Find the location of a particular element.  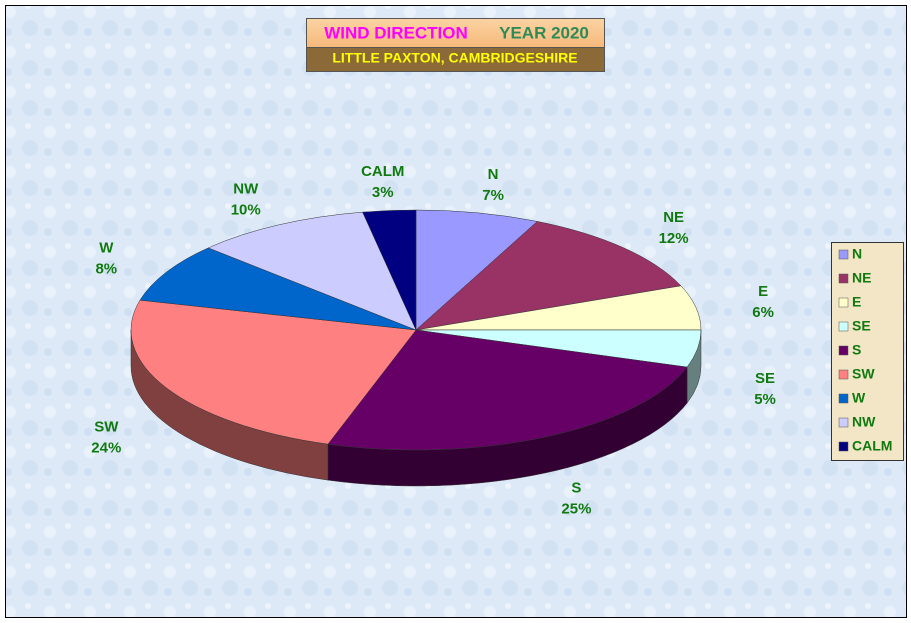

slice-label: S is located at coordinates (576, 488).